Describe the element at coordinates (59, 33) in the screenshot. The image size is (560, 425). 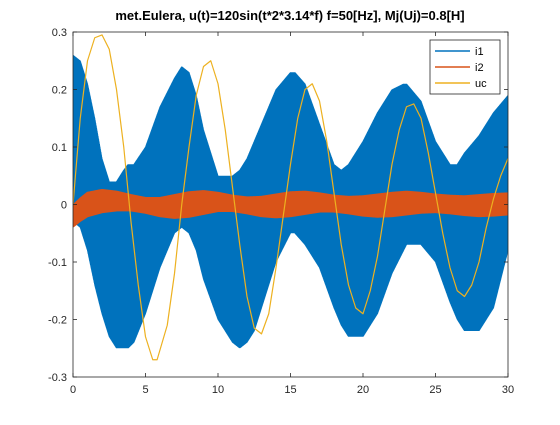
I see `y-tick-label: 0.3` at that location.